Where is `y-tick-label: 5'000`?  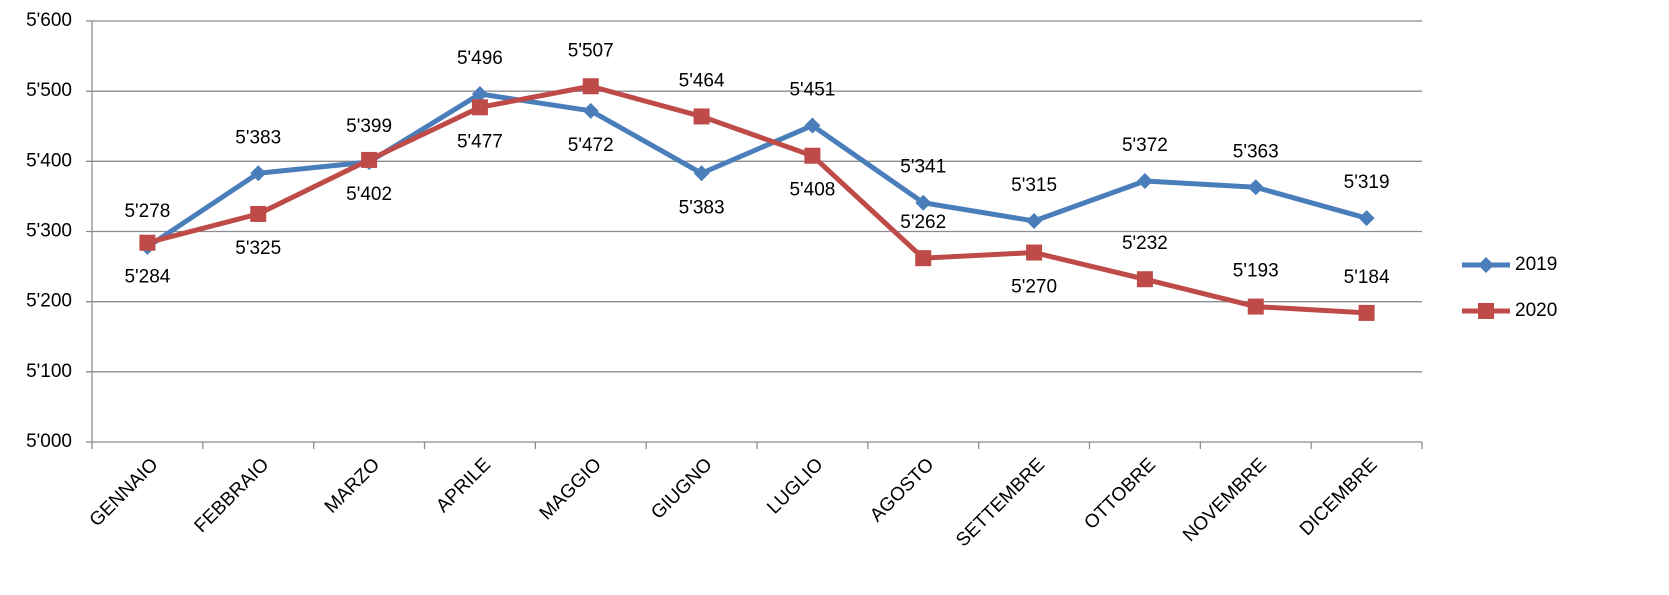 y-tick-label: 5'000 is located at coordinates (49, 441).